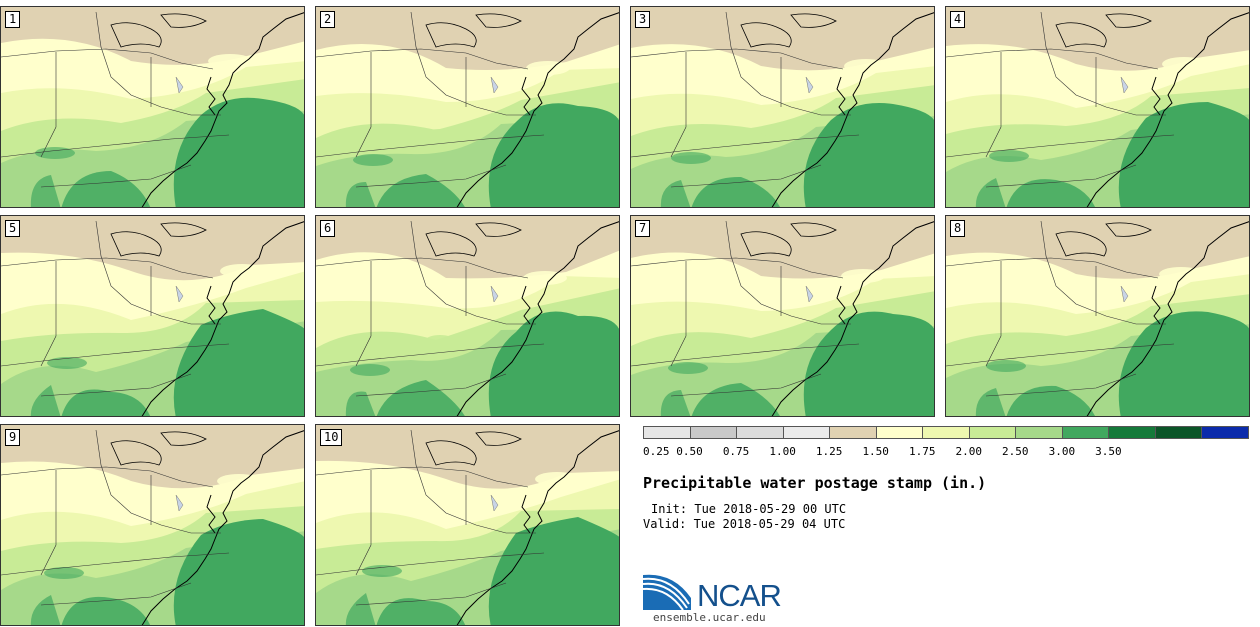  I want to click on member-panel-2: 2, so click(467, 107).